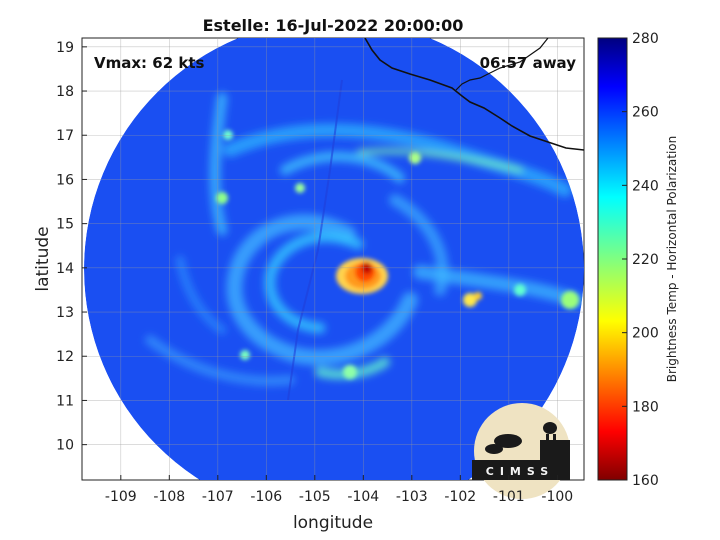 This screenshot has width=720, height=540. What do you see at coordinates (645, 481) in the screenshot?
I see `colorbar-tick-label: 160` at bounding box center [645, 481].